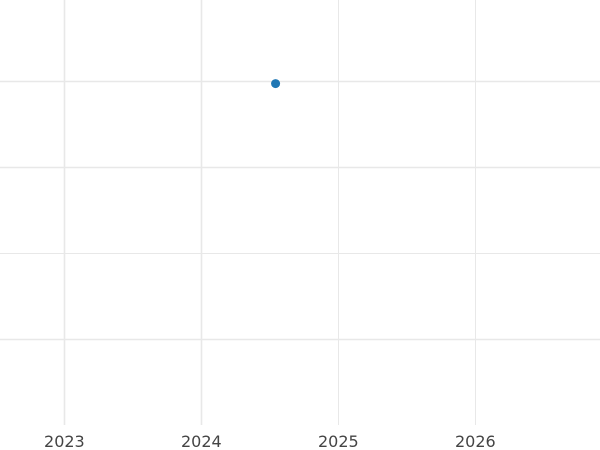 The width and height of the screenshot is (600, 450). What do you see at coordinates (64, 441) in the screenshot?
I see `x-tick-label: 2023` at bounding box center [64, 441].